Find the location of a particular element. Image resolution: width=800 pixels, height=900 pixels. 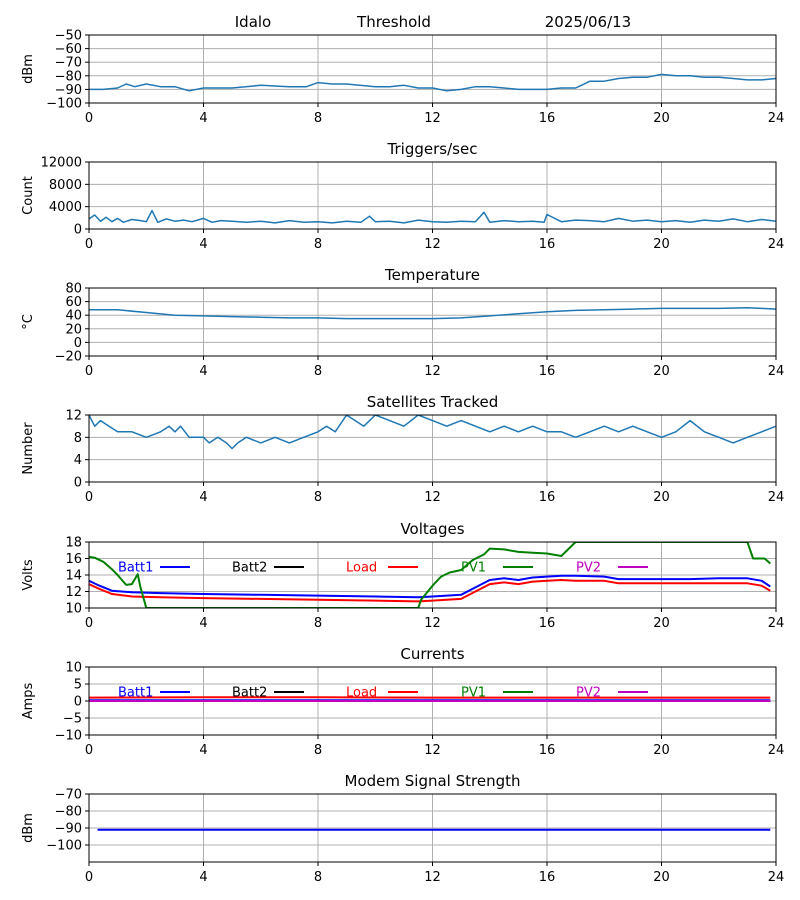

y-tick-label: 16 is located at coordinates (73, 559).